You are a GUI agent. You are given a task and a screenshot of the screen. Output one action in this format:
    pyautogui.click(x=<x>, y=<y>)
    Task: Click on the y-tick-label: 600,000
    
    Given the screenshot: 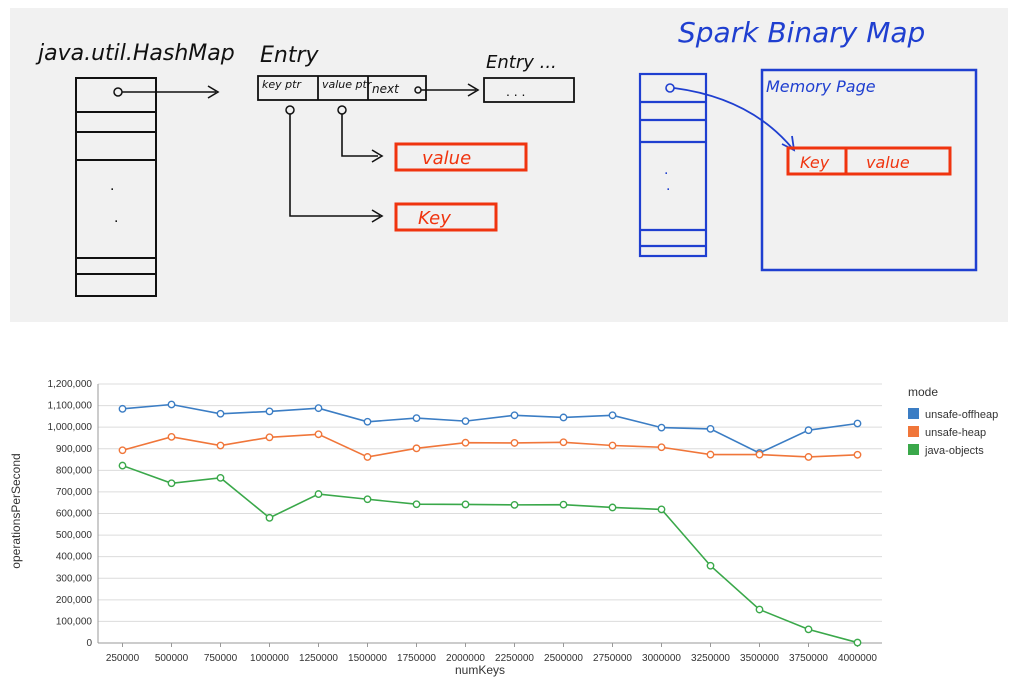 What is the action you would take?
    pyautogui.click(x=74, y=514)
    